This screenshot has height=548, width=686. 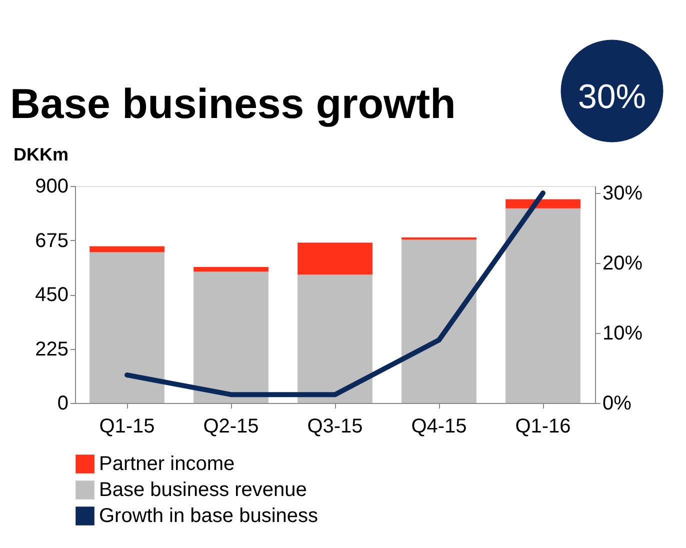 What do you see at coordinates (543, 427) in the screenshot?
I see `x-tick-label: Q1-16` at bounding box center [543, 427].